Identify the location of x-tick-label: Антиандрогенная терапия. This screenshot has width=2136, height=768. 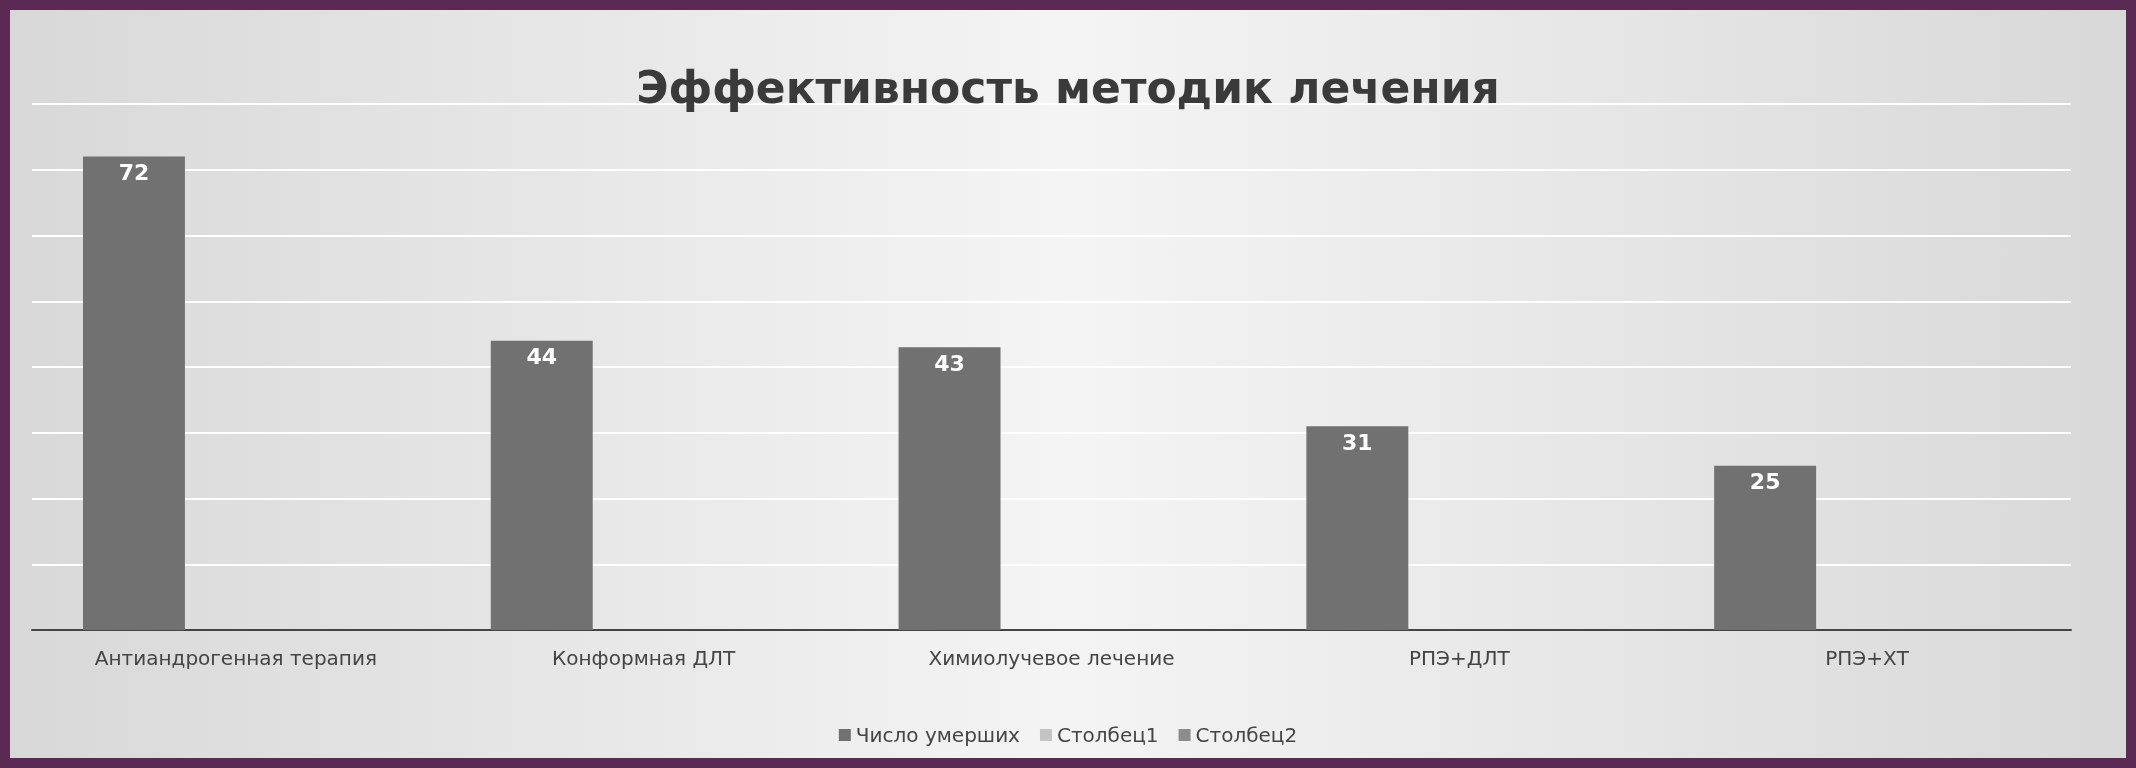
(235, 658).